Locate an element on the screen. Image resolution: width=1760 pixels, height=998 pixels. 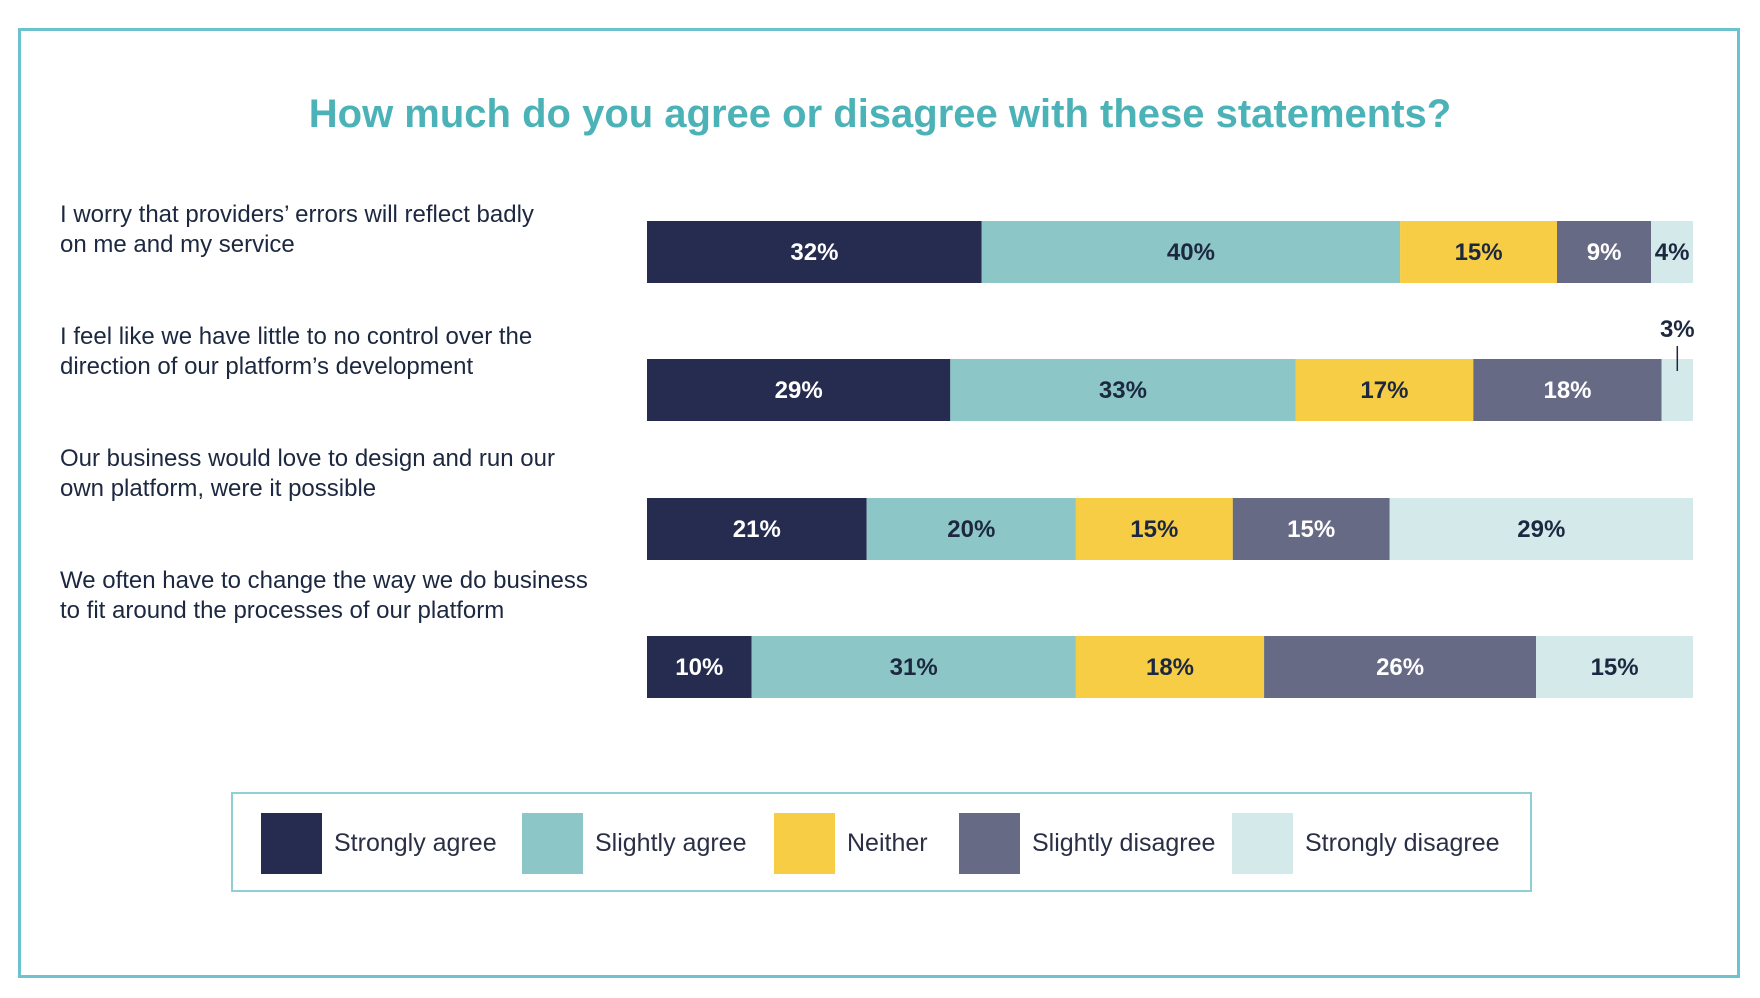
bar-label-row-4-slightly-disagree: 26% is located at coordinates (1400, 667).